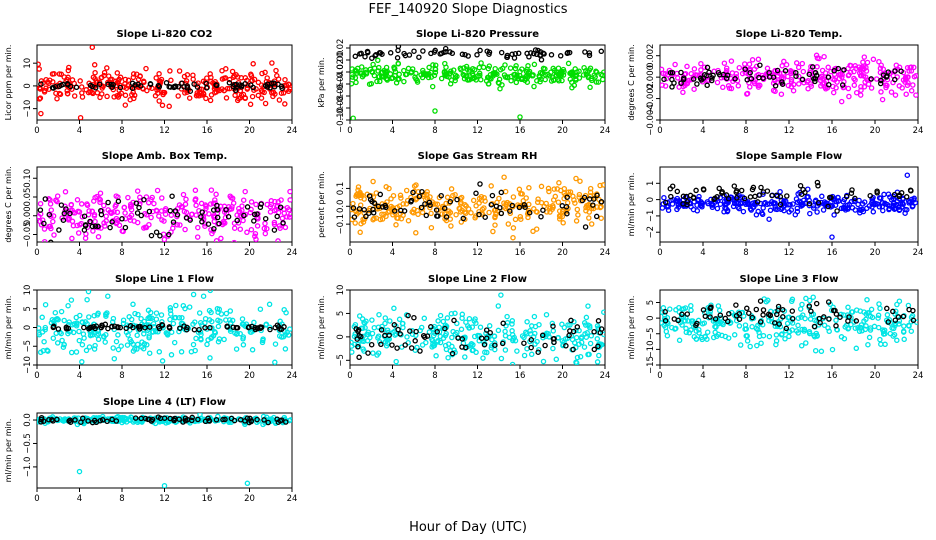  I want to click on y-tick-label: 5, so click(651, 302).